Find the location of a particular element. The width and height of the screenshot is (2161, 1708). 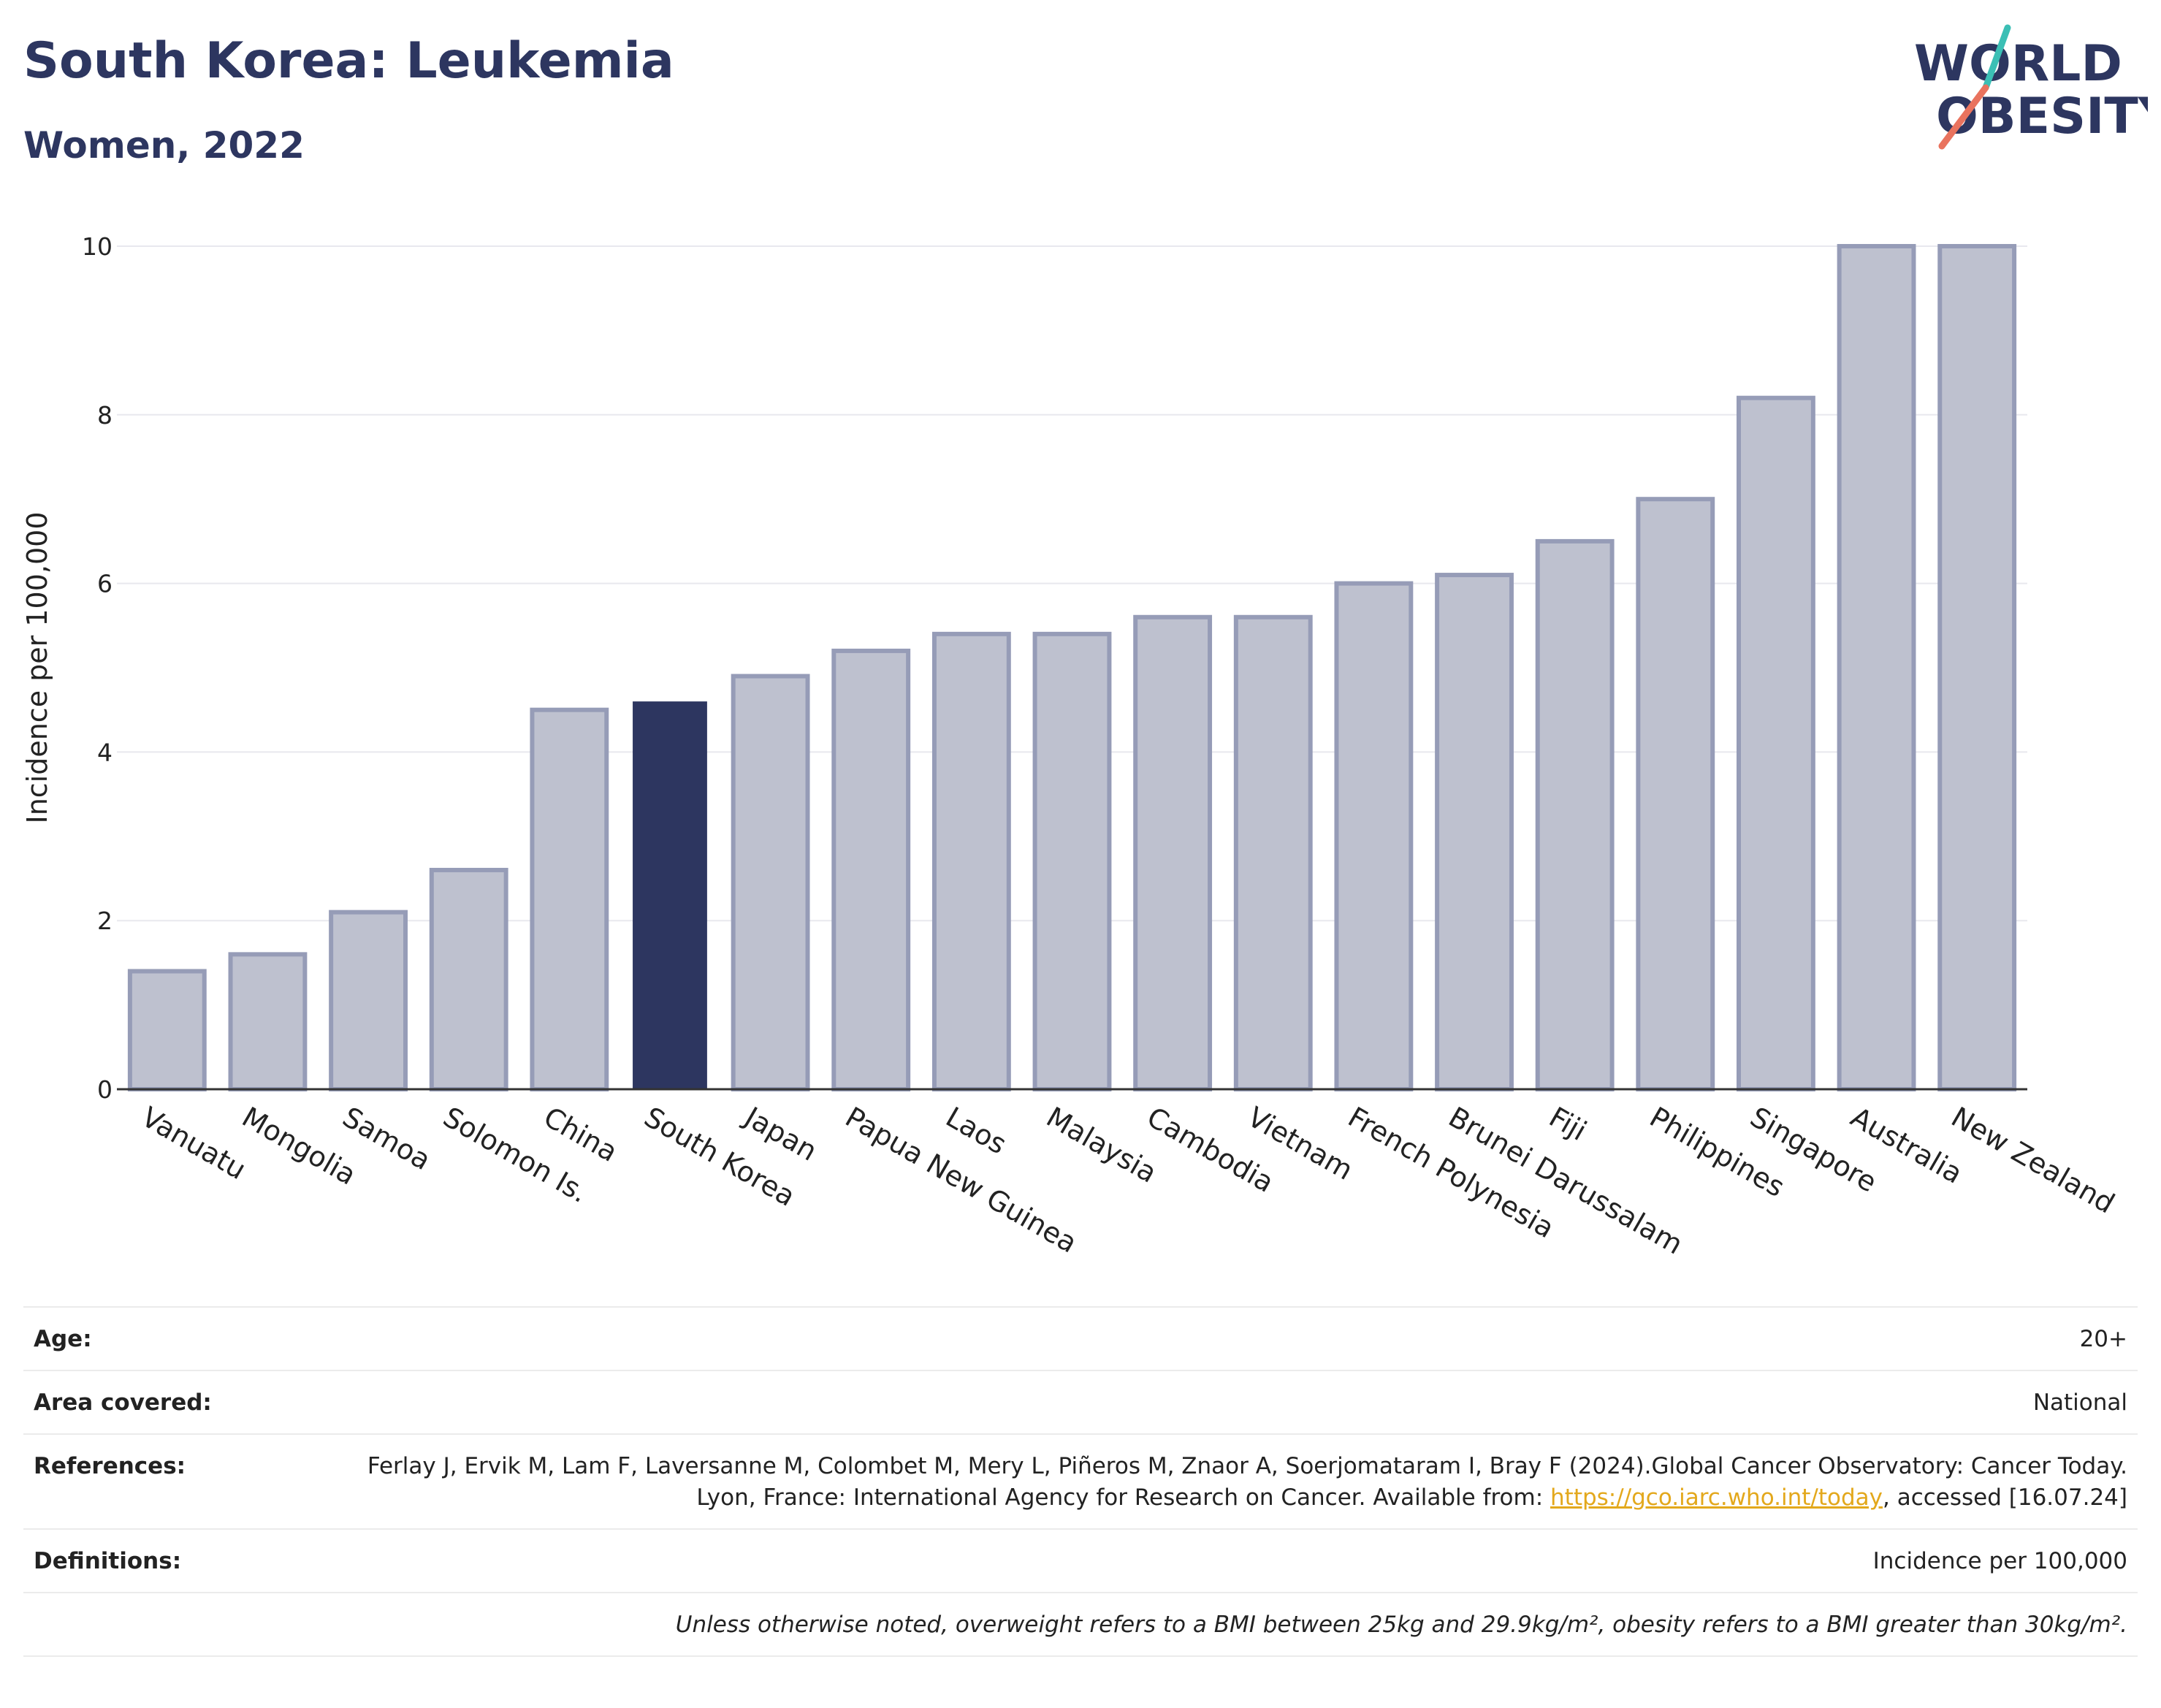

definitions-value: Incidence per 100,000 is located at coordinates (2000, 1561).